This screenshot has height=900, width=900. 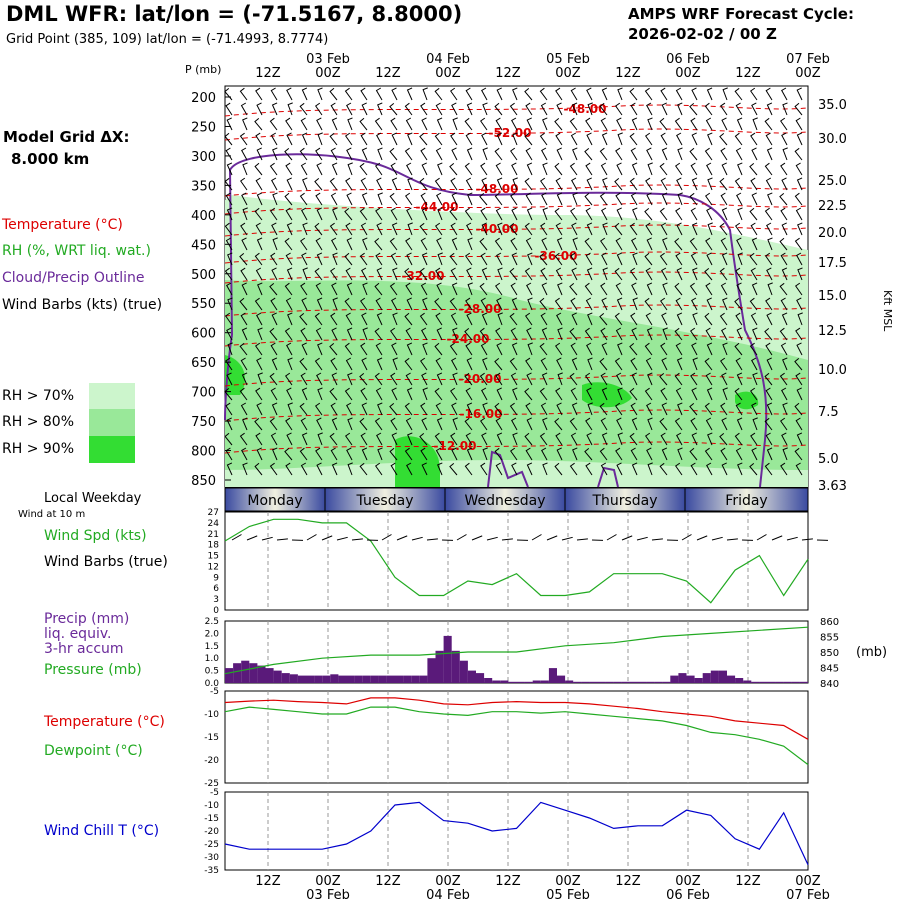 What do you see at coordinates (437, 207) in the screenshot?
I see `temperature-contour-label: -44.00` at bounding box center [437, 207].